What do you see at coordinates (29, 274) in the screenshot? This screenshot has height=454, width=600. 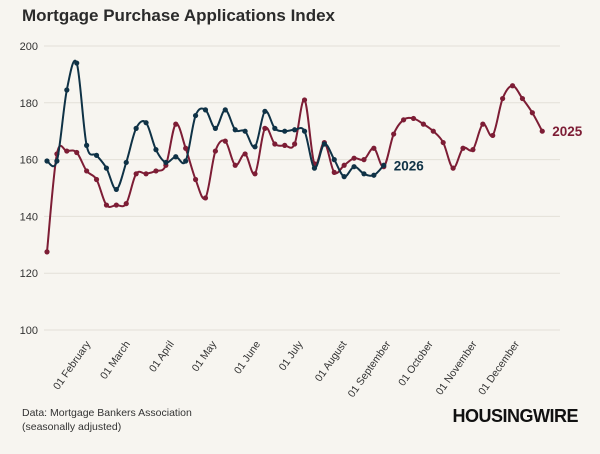 I see `y-tick-label: 120` at bounding box center [29, 274].